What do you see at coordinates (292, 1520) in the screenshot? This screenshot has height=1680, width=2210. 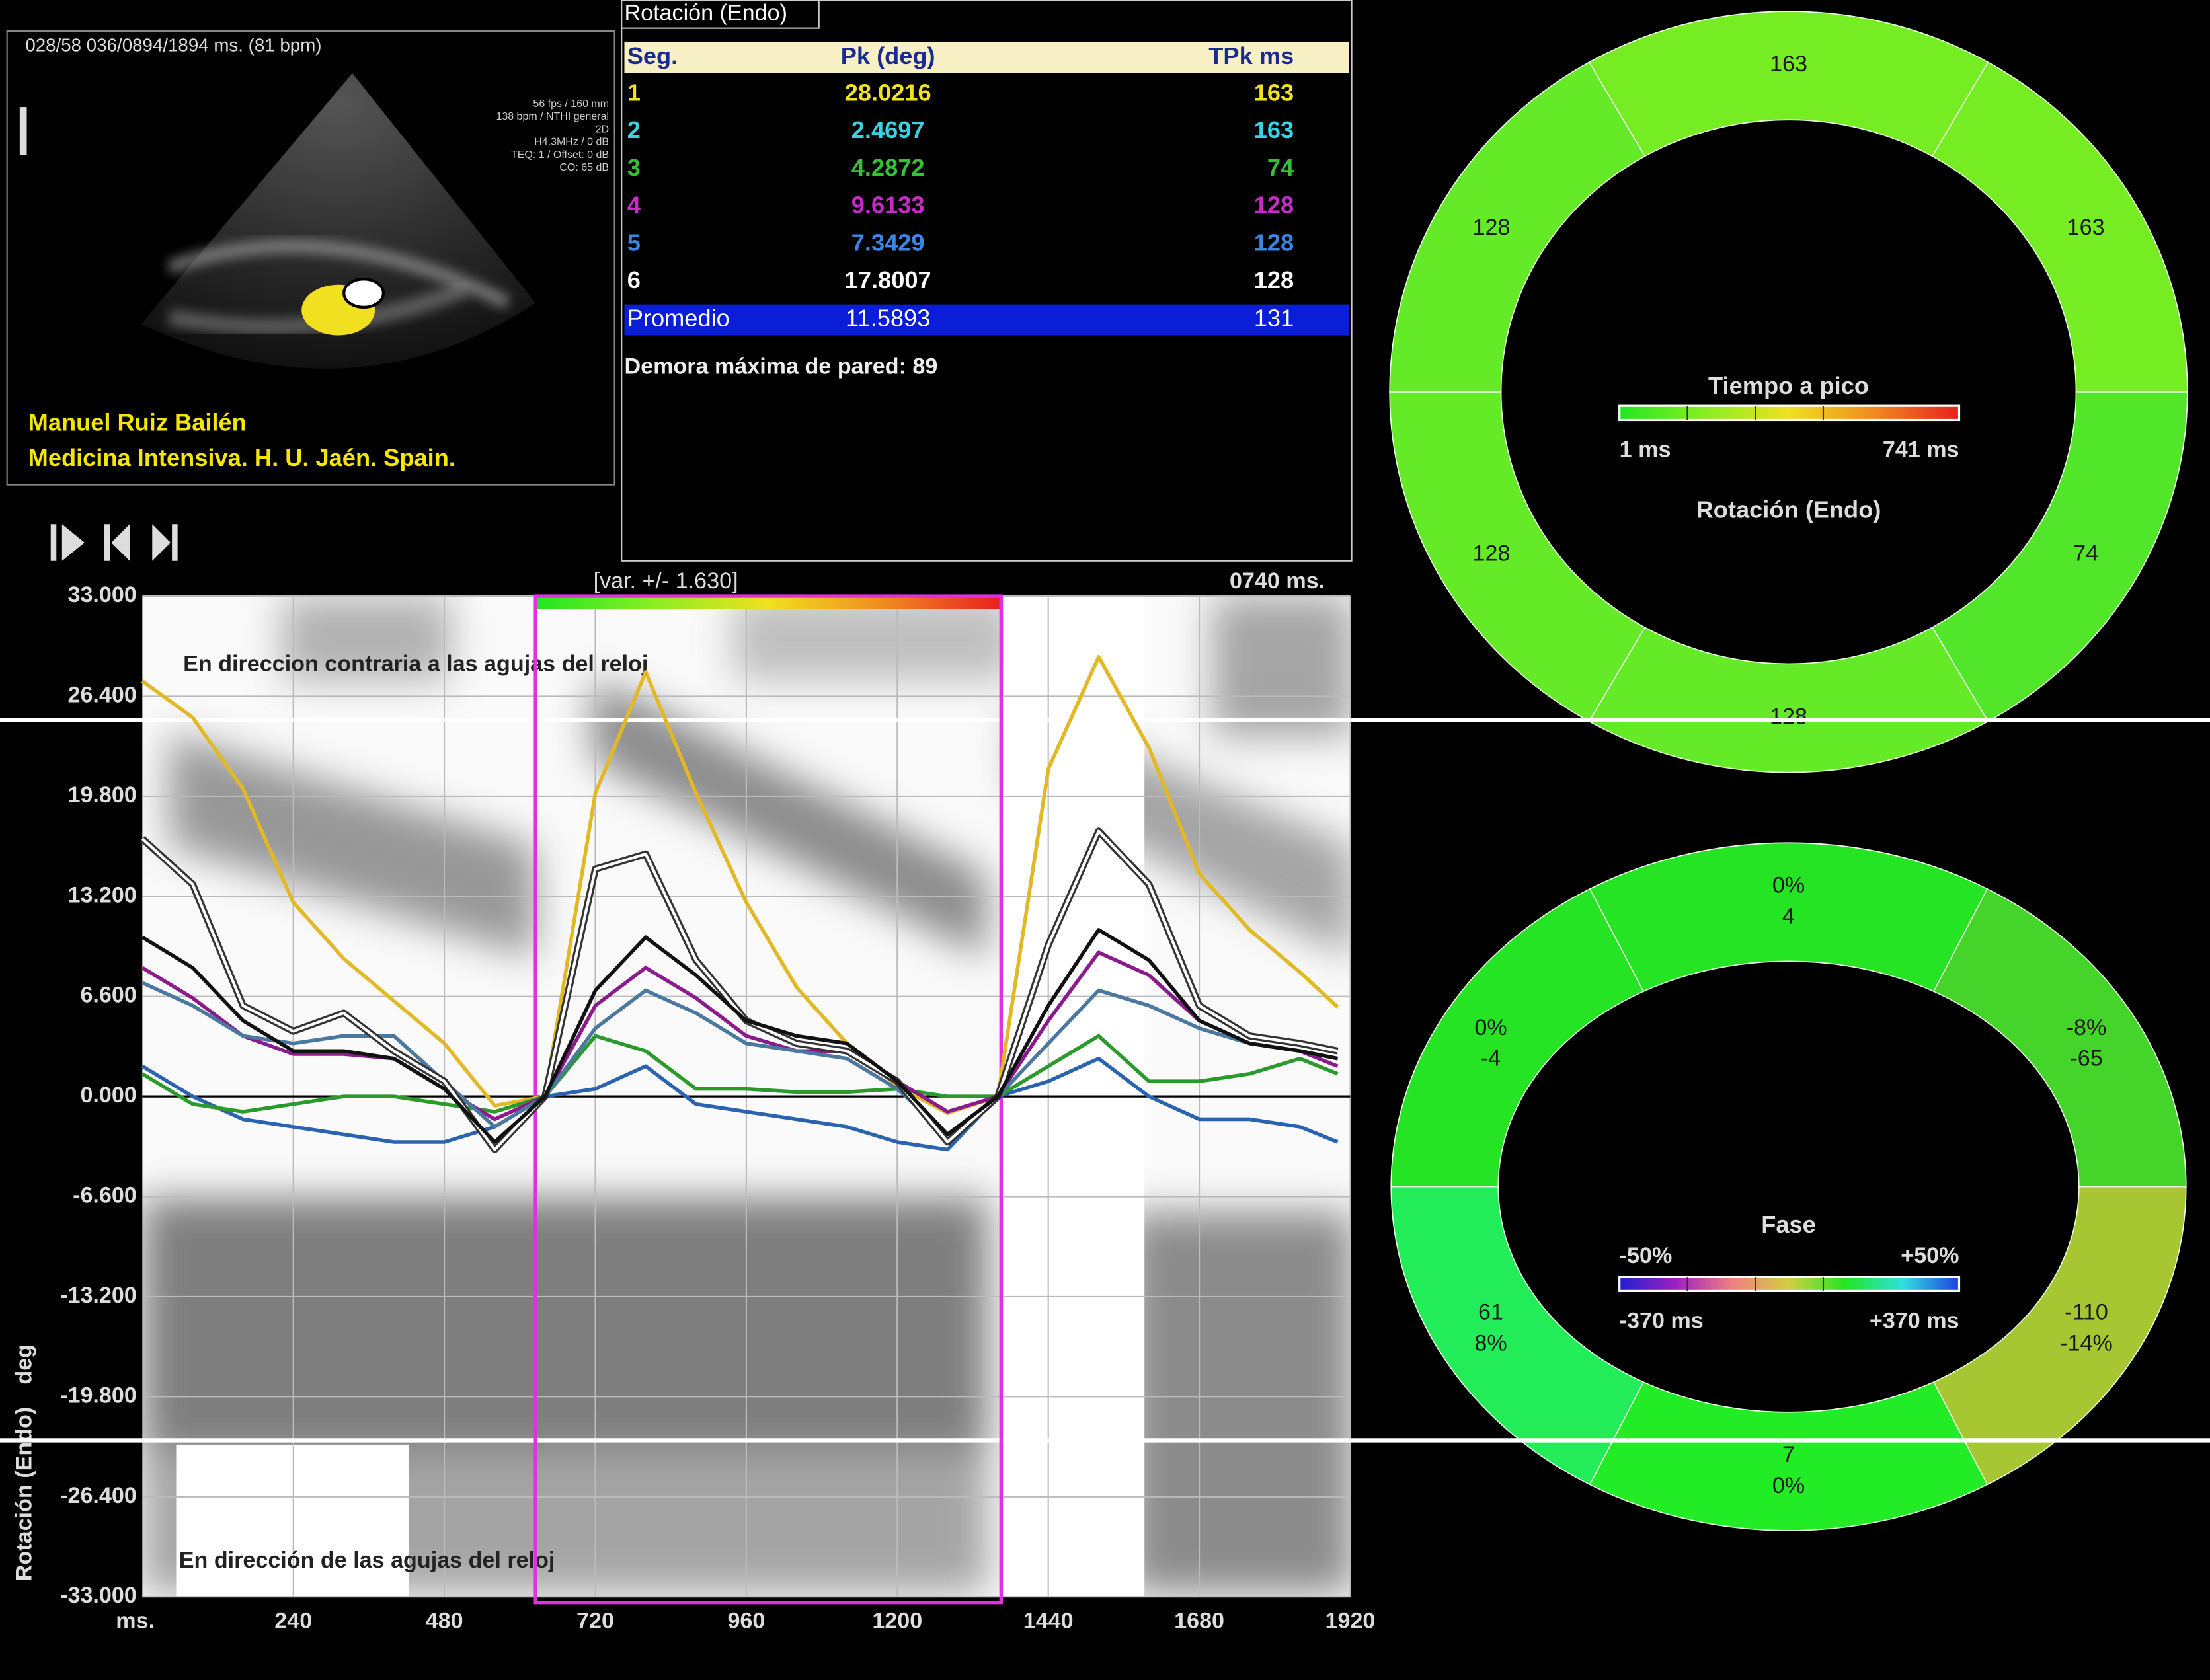 I see `note-box` at bounding box center [292, 1520].